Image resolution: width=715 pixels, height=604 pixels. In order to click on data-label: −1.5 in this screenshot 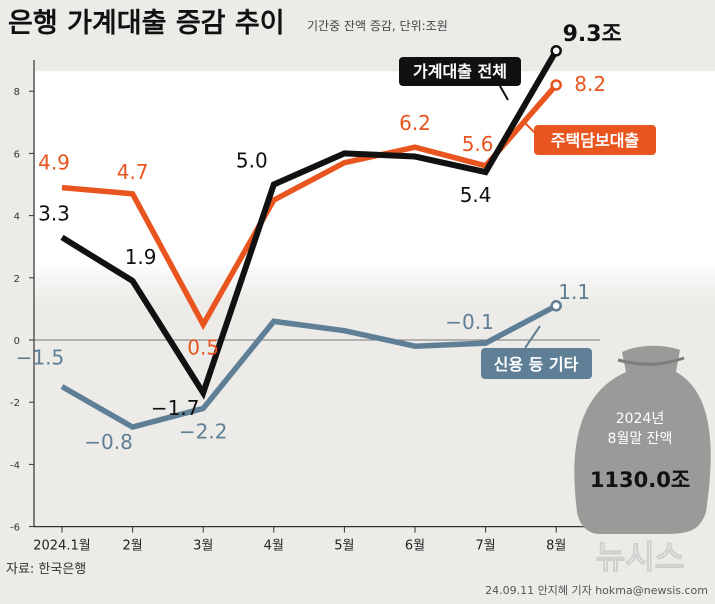, I will do `click(40, 358)`.